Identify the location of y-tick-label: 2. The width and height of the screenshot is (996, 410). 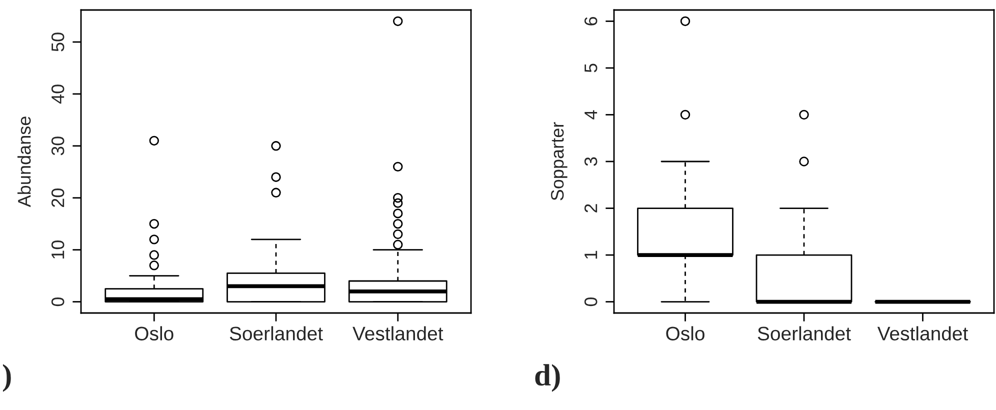
(591, 208).